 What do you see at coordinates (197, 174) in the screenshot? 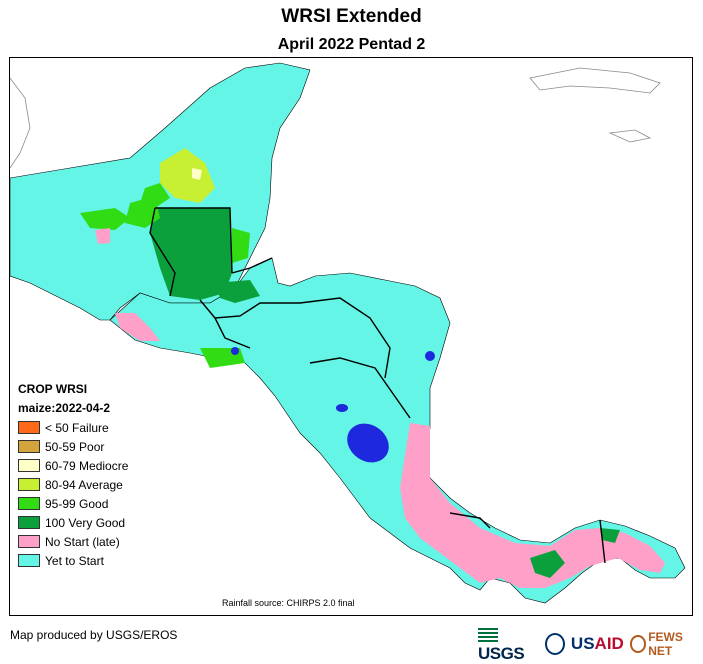
I see `zone-mediocre-yucatan` at bounding box center [197, 174].